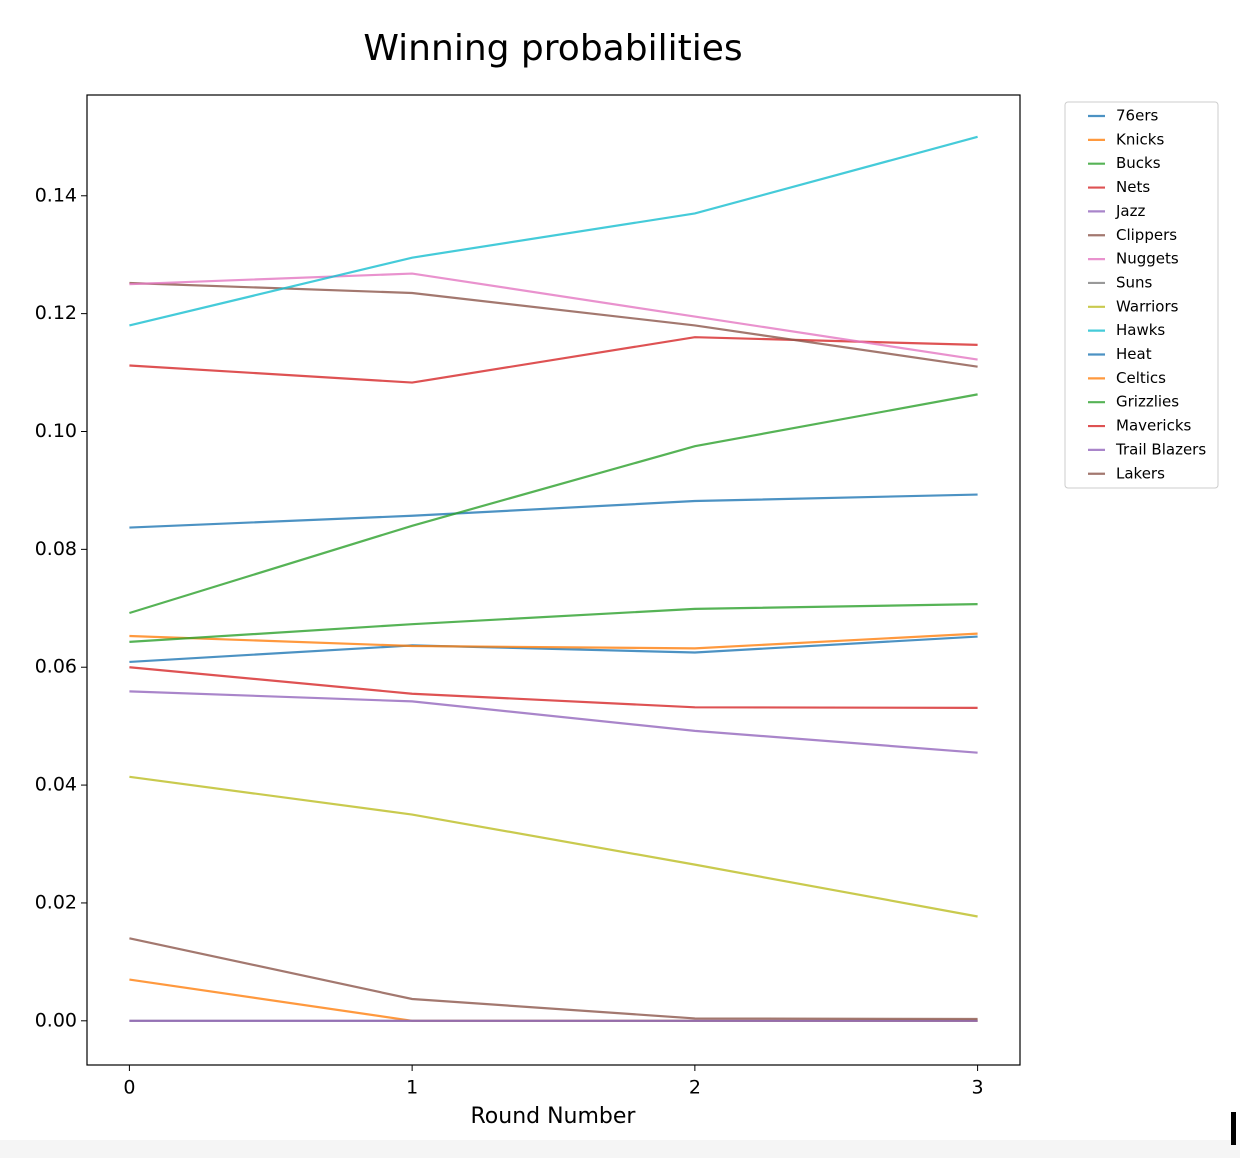 This screenshot has width=1240, height=1158. I want to click on x-axis-label: Round Number, so click(554, 1116).